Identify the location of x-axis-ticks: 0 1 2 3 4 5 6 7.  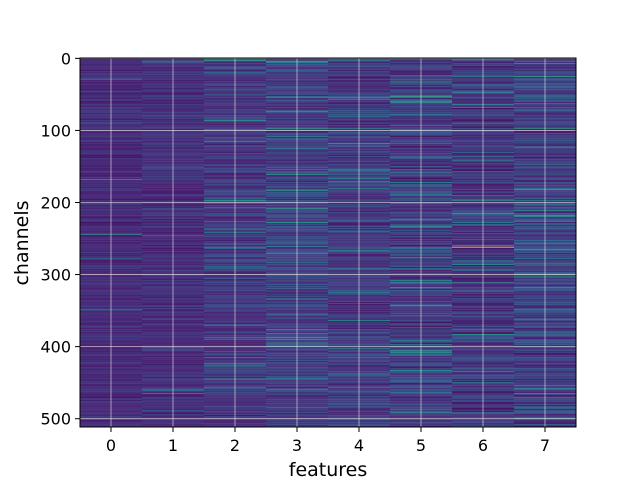
(328, 441).